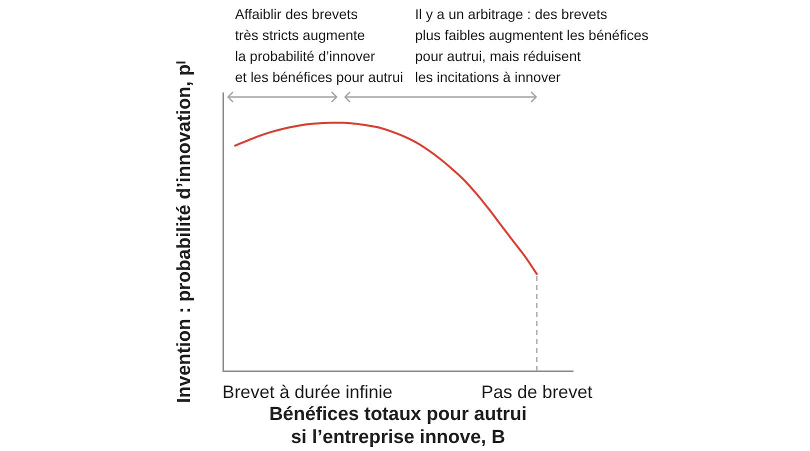 The image size is (810, 451). What do you see at coordinates (319, 45) in the screenshot?
I see `text: Affaiblir des brevets très stricts augmente la probabilité d’innover et les bénéfices pour autrui` at bounding box center [319, 45].